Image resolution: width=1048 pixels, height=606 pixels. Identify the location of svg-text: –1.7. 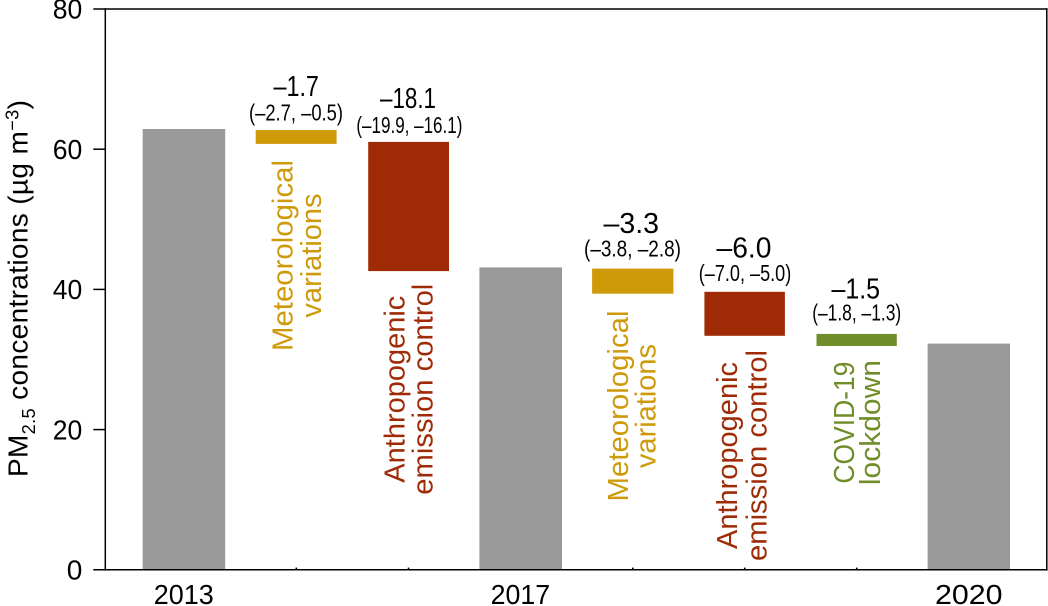
(296, 87).